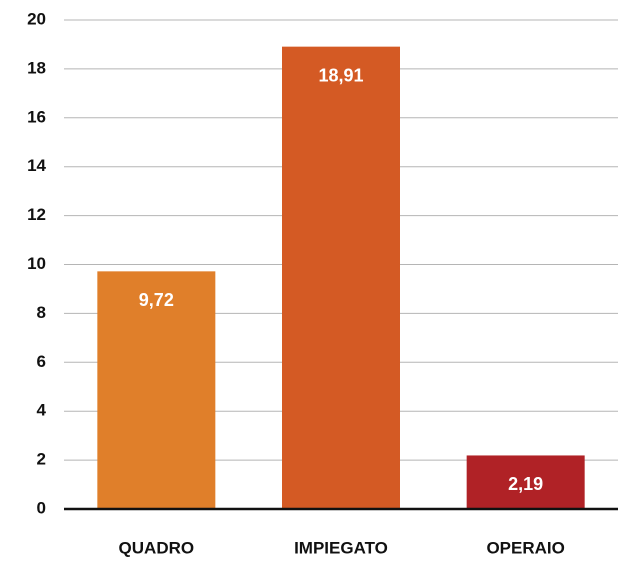  I want to click on y-tick-label: 18, so click(36, 67).